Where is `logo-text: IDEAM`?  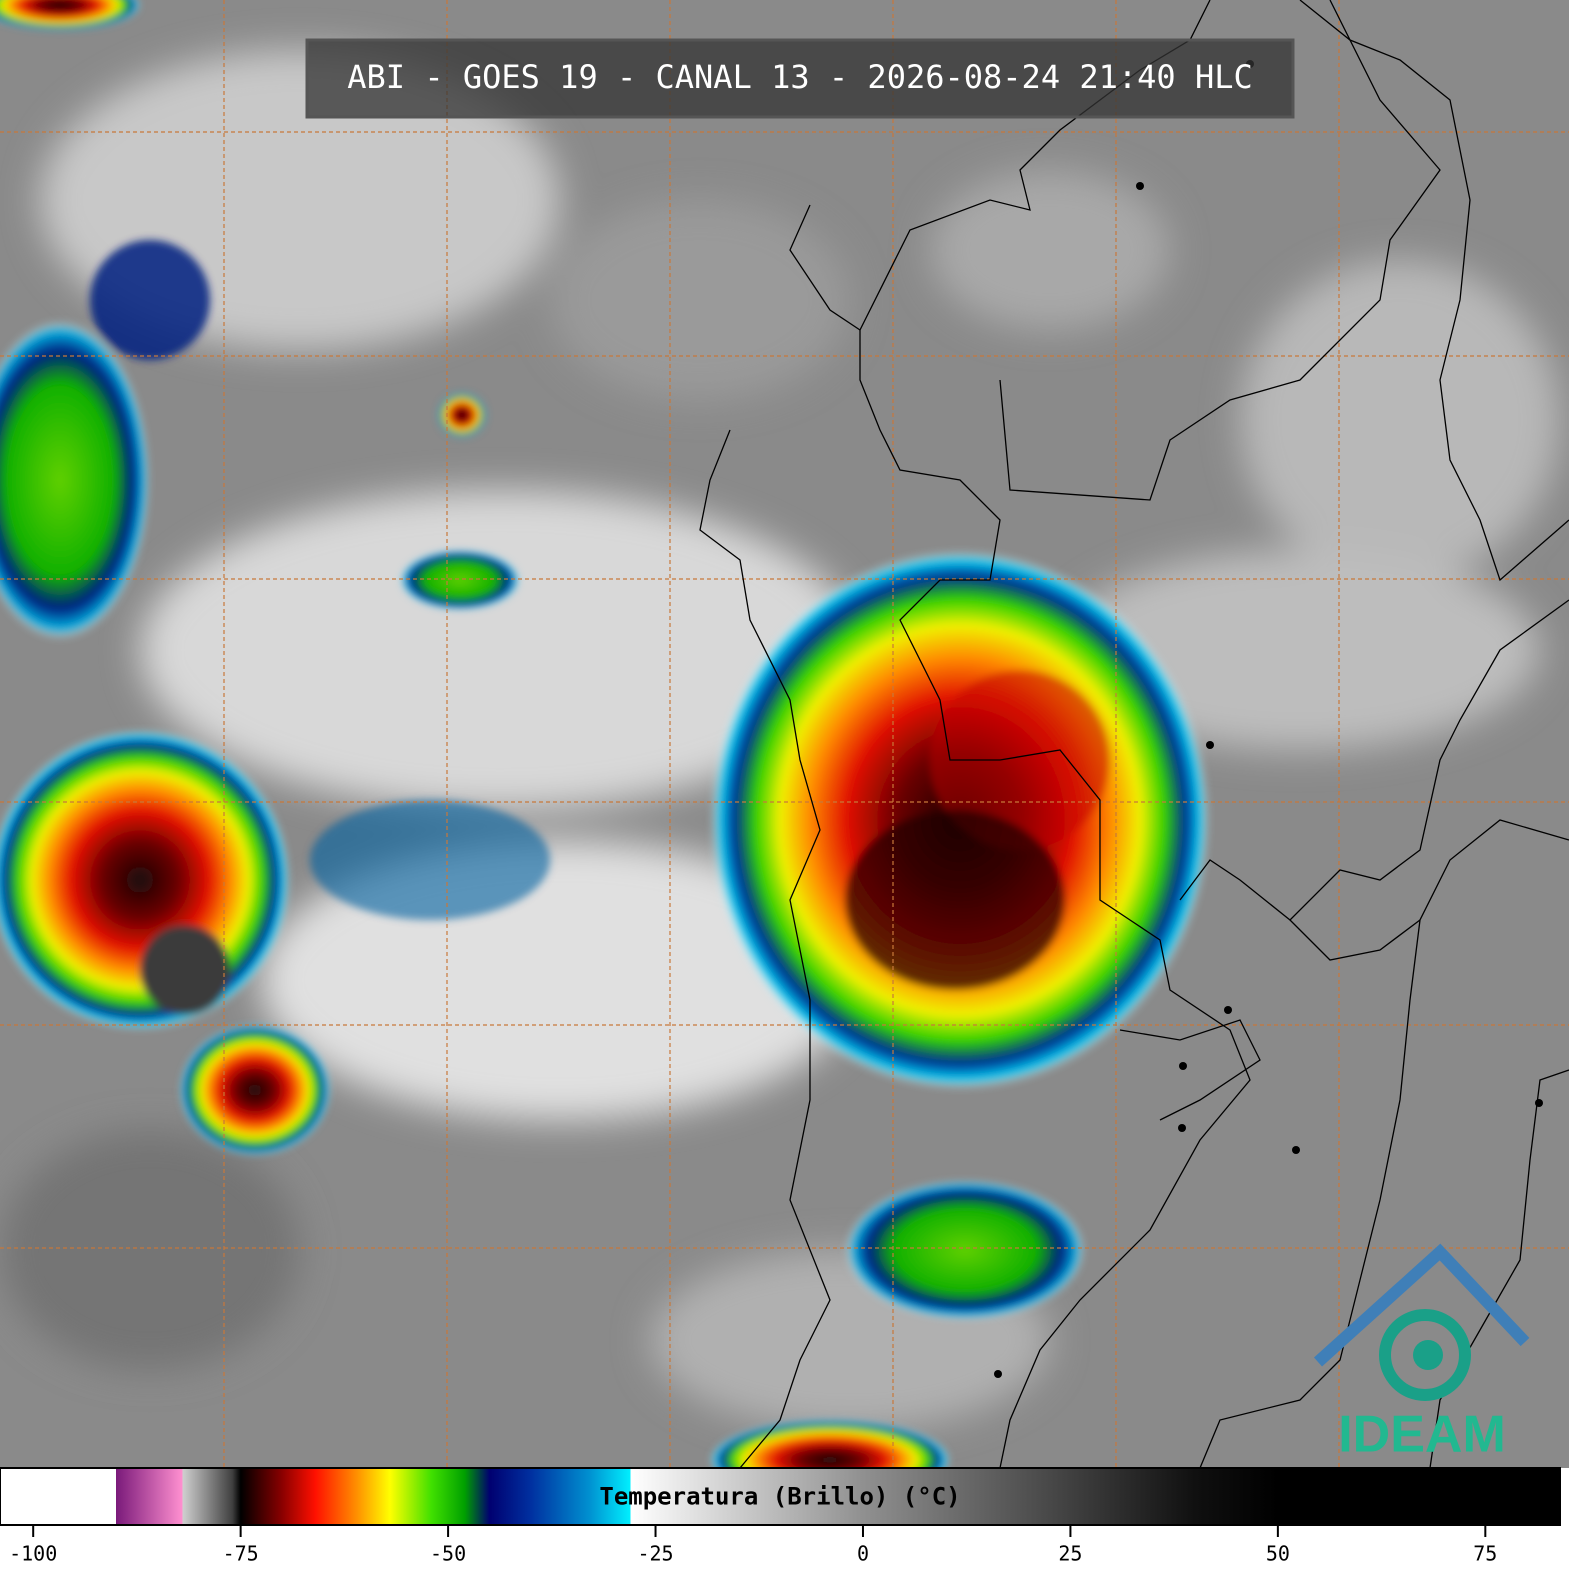 logo-text: IDEAM is located at coordinates (1422, 1435).